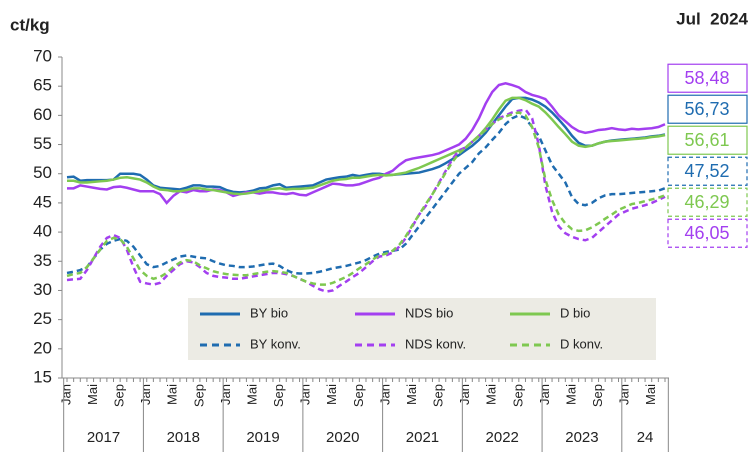 The width and height of the screenshot is (751, 455). Describe the element at coordinates (42, 260) in the screenshot. I see `y-tick-label: 35` at that location.